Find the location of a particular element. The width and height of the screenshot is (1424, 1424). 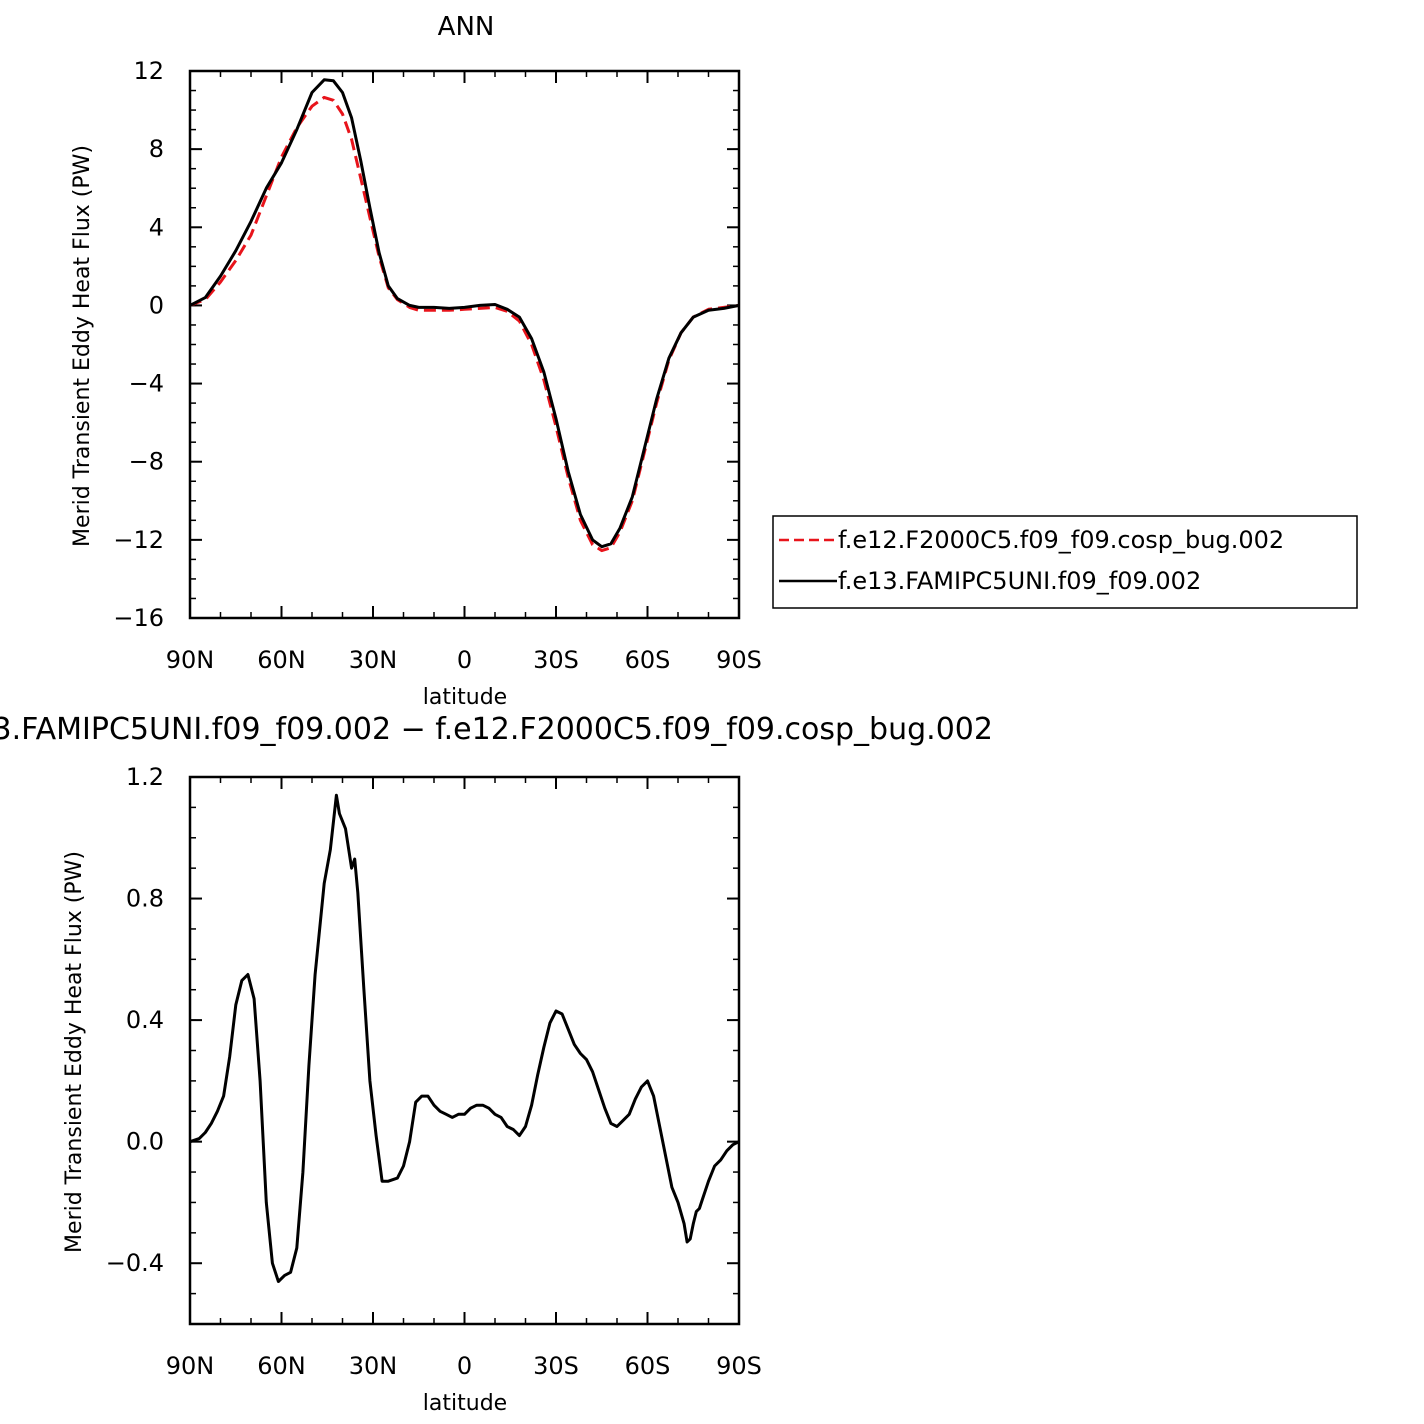

y-tick-label: 4 is located at coordinates (156, 227).